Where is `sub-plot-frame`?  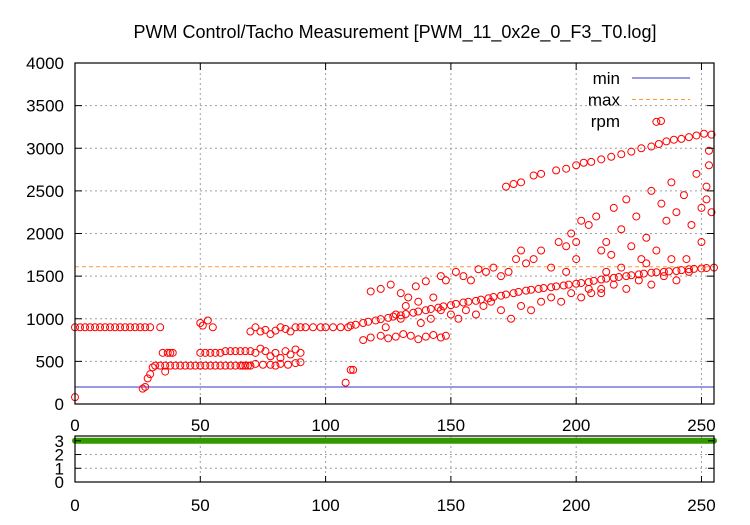 sub-plot-frame is located at coordinates (394, 459).